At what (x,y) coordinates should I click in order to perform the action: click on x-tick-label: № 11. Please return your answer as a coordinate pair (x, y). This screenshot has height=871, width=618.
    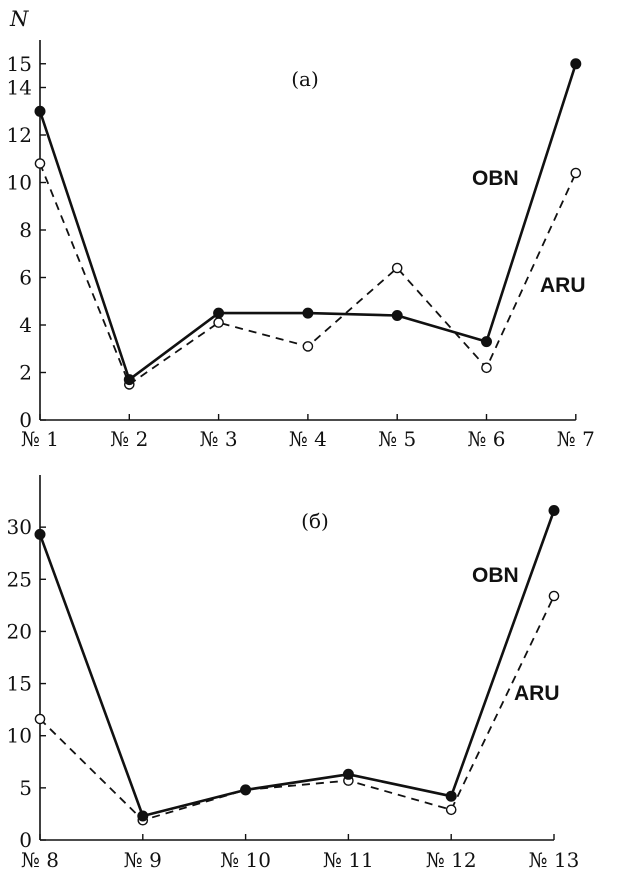
    Looking at the image, I should click on (348, 859).